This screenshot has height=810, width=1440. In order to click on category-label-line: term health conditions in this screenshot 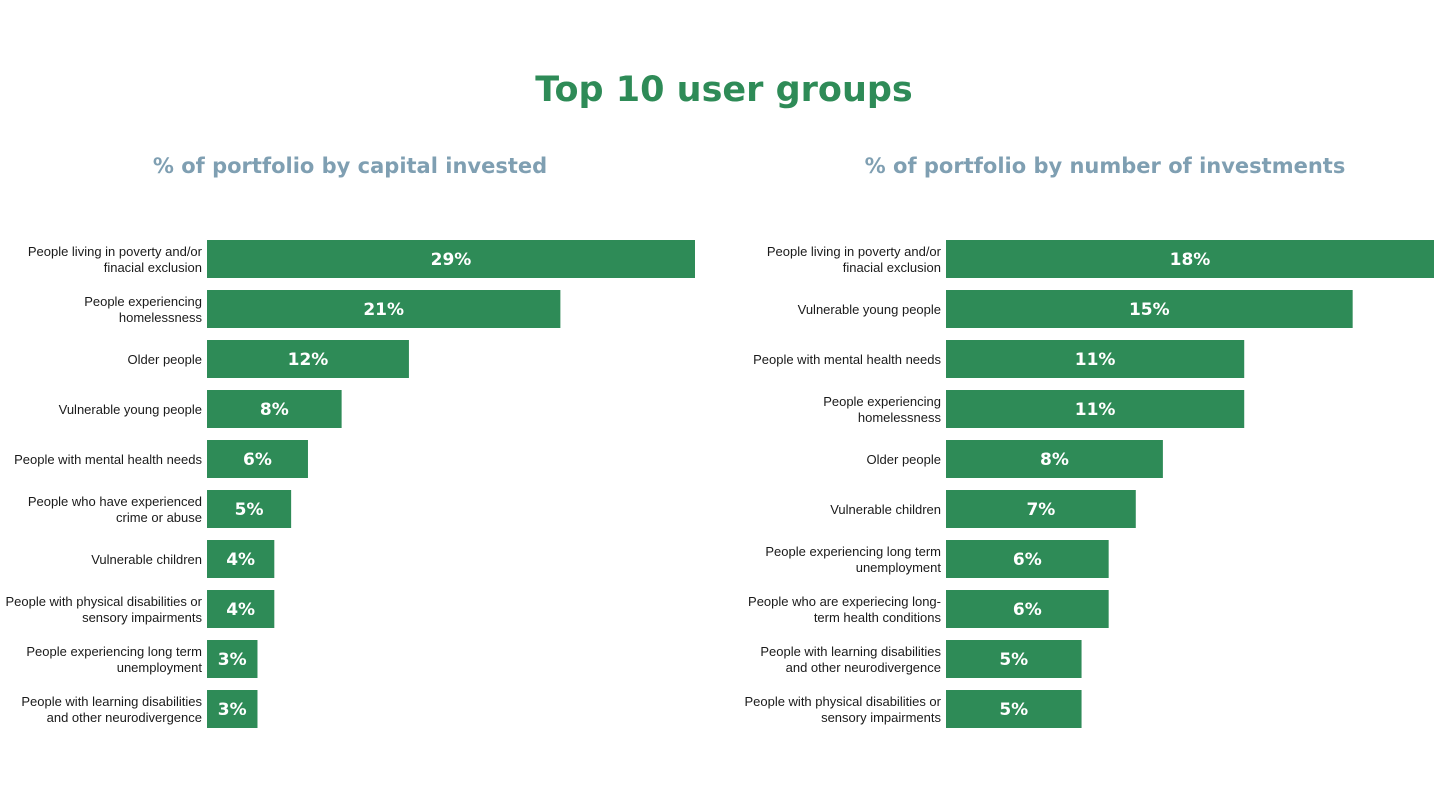, I will do `click(878, 617)`.